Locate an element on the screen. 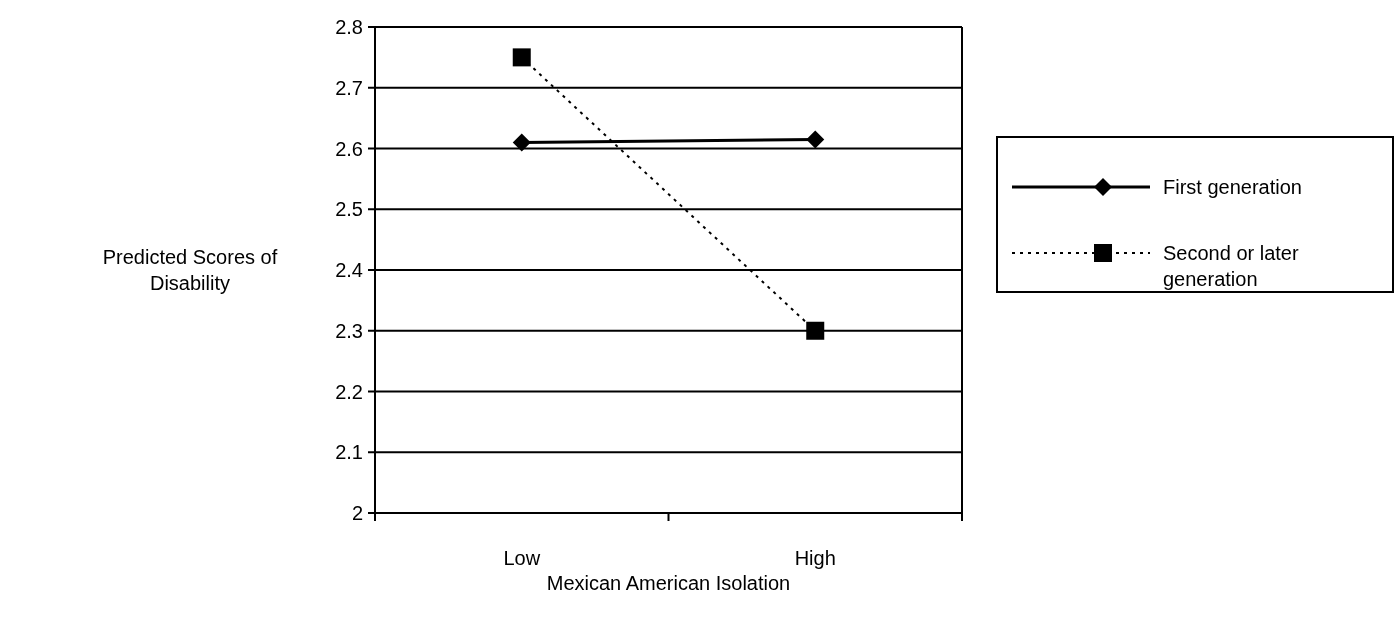 The height and width of the screenshot is (621, 1397). y-tick-label: 2.1 is located at coordinates (349, 452).